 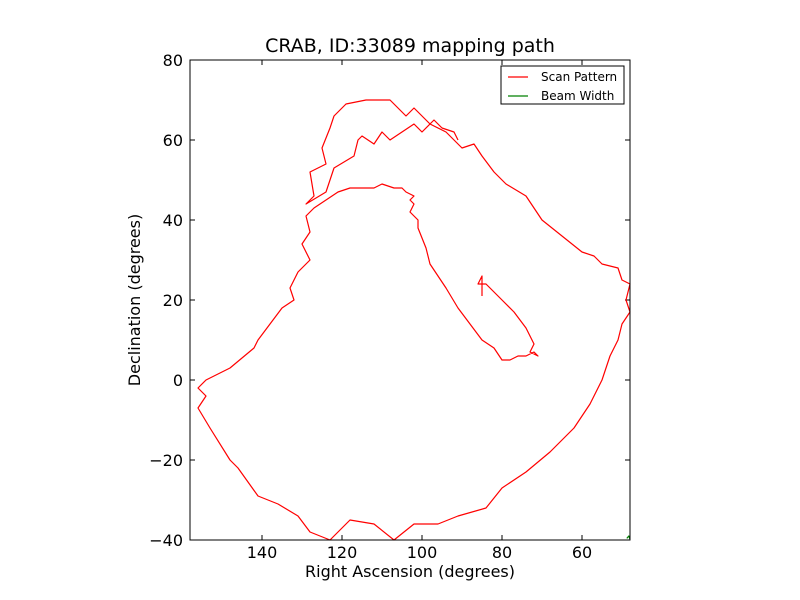 What do you see at coordinates (178, 380) in the screenshot?
I see `y-tick-label: 0` at bounding box center [178, 380].